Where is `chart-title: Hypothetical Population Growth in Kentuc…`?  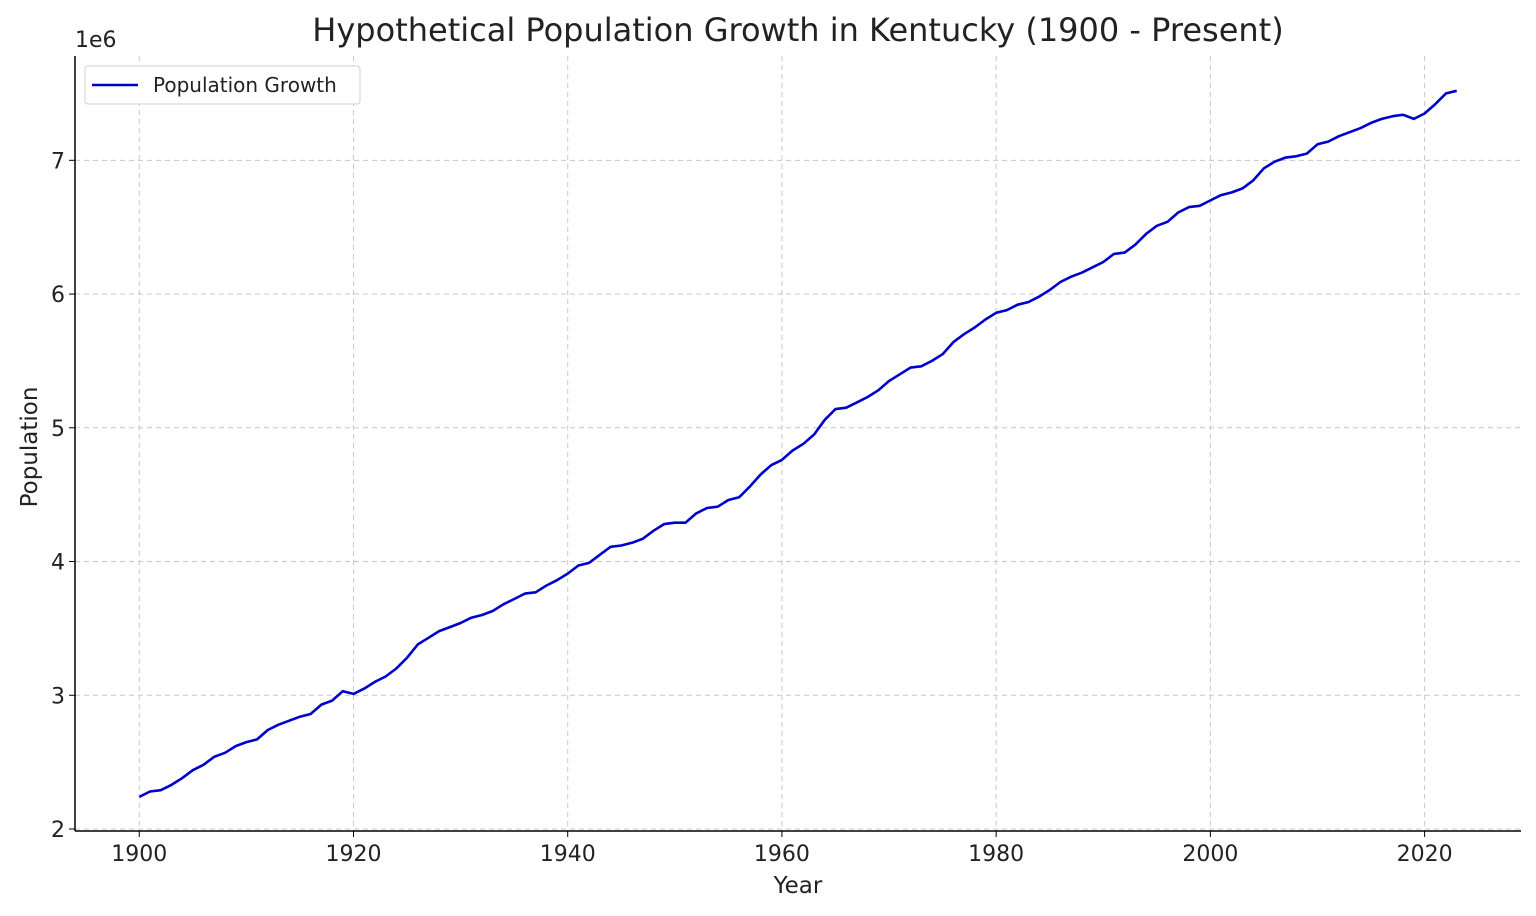 chart-title: Hypothetical Population Growth in Kentuc… is located at coordinates (797, 30).